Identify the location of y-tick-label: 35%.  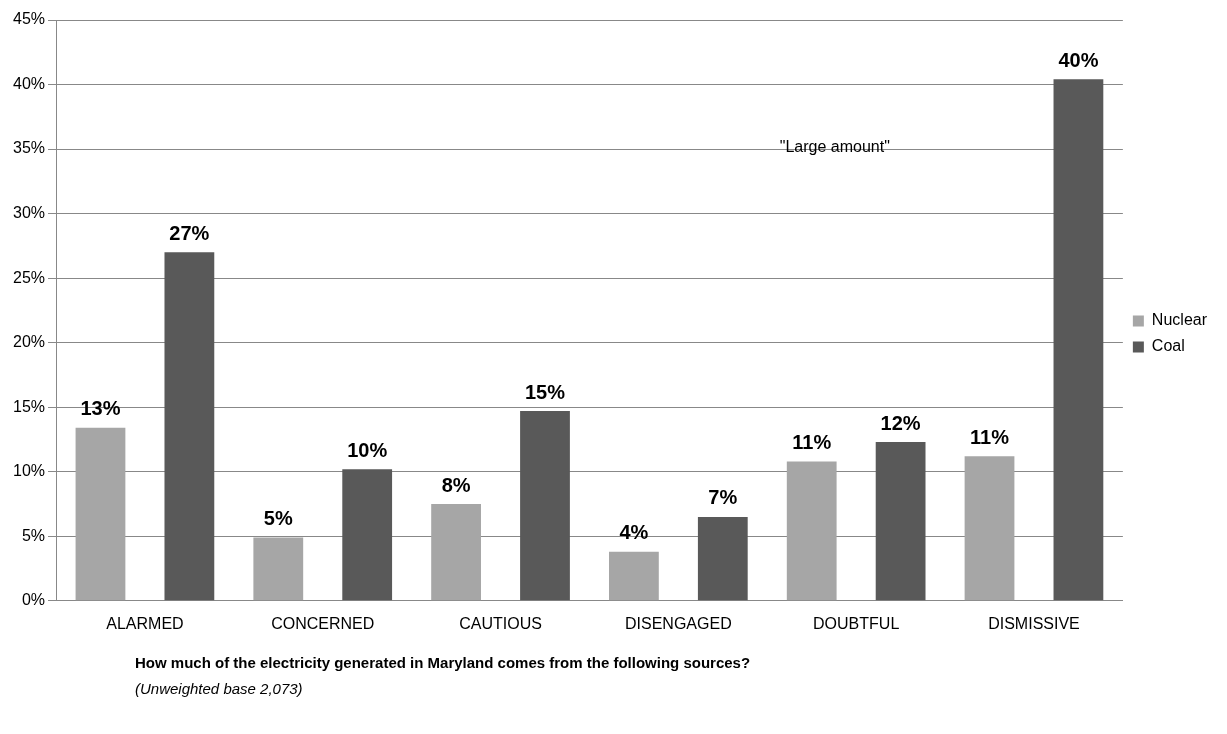
(29, 148).